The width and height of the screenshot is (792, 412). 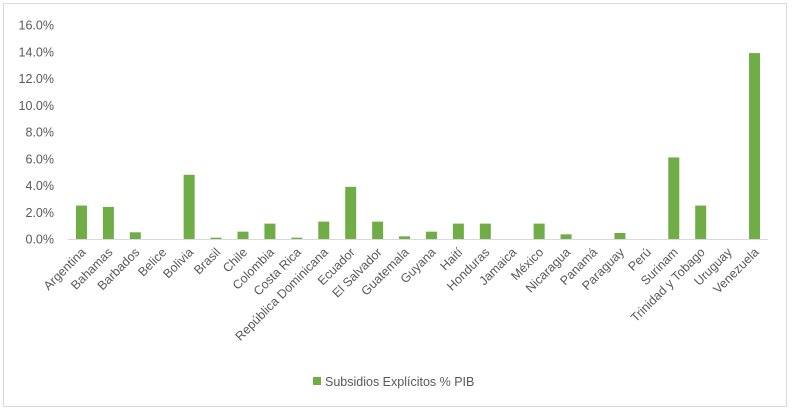 What do you see at coordinates (36, 52) in the screenshot?
I see `y-tick-label: 14.0%` at bounding box center [36, 52].